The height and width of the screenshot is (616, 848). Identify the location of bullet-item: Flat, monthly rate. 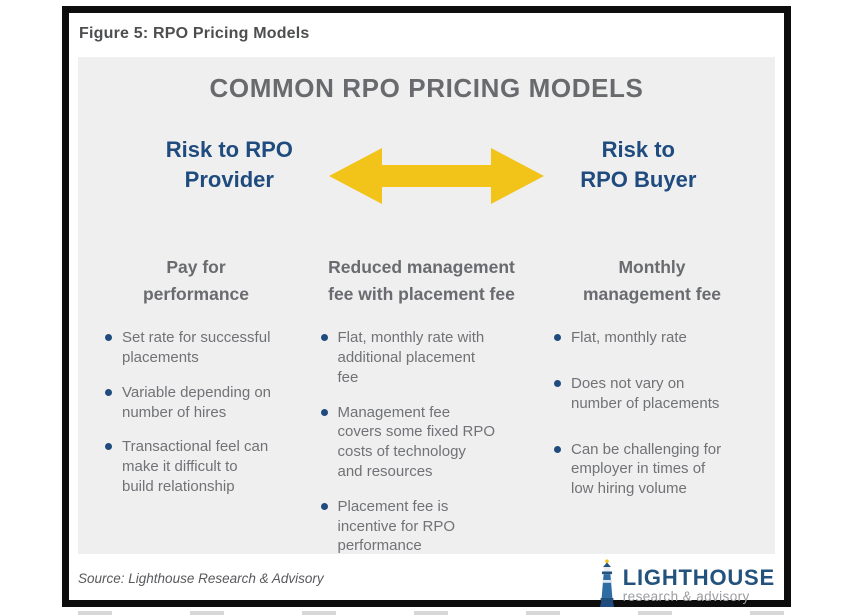
(654, 338).